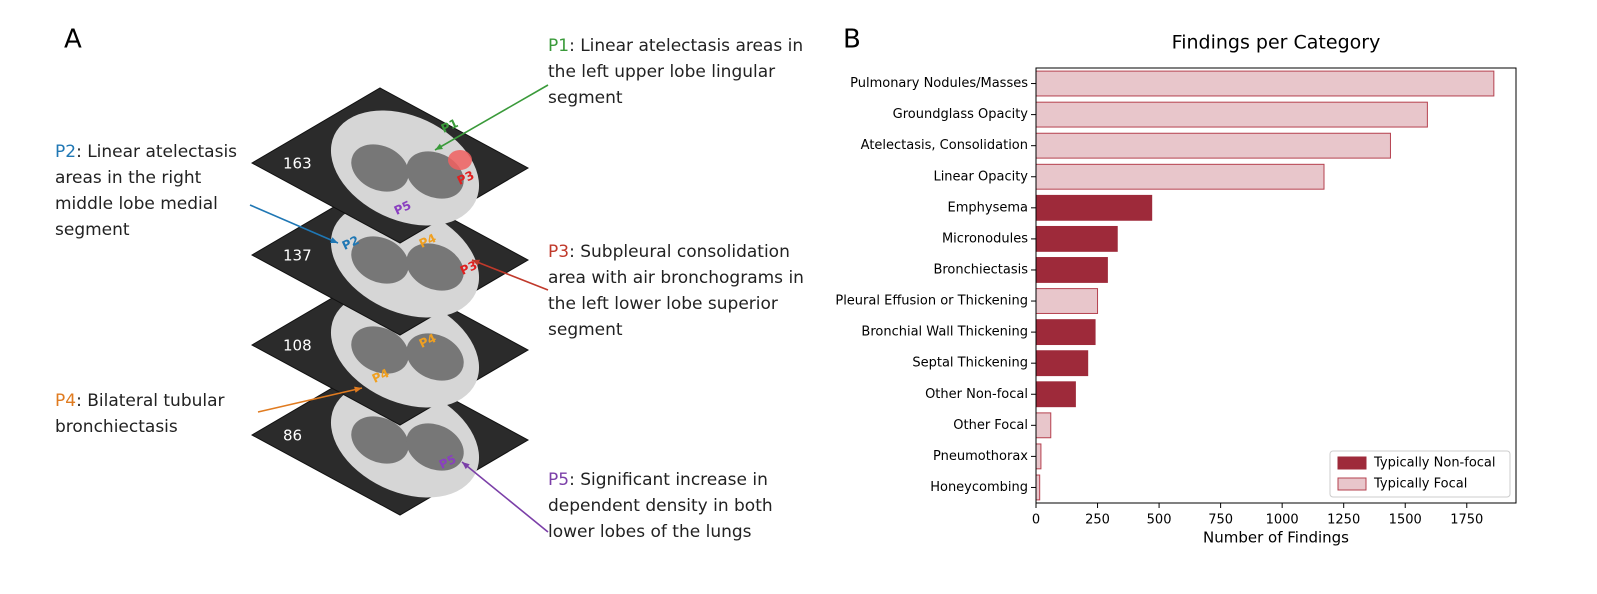 This screenshot has height=594, width=1597. Describe the element at coordinates (961, 114) in the screenshot. I see `y-tick-label: Groundglass Opacity` at that location.